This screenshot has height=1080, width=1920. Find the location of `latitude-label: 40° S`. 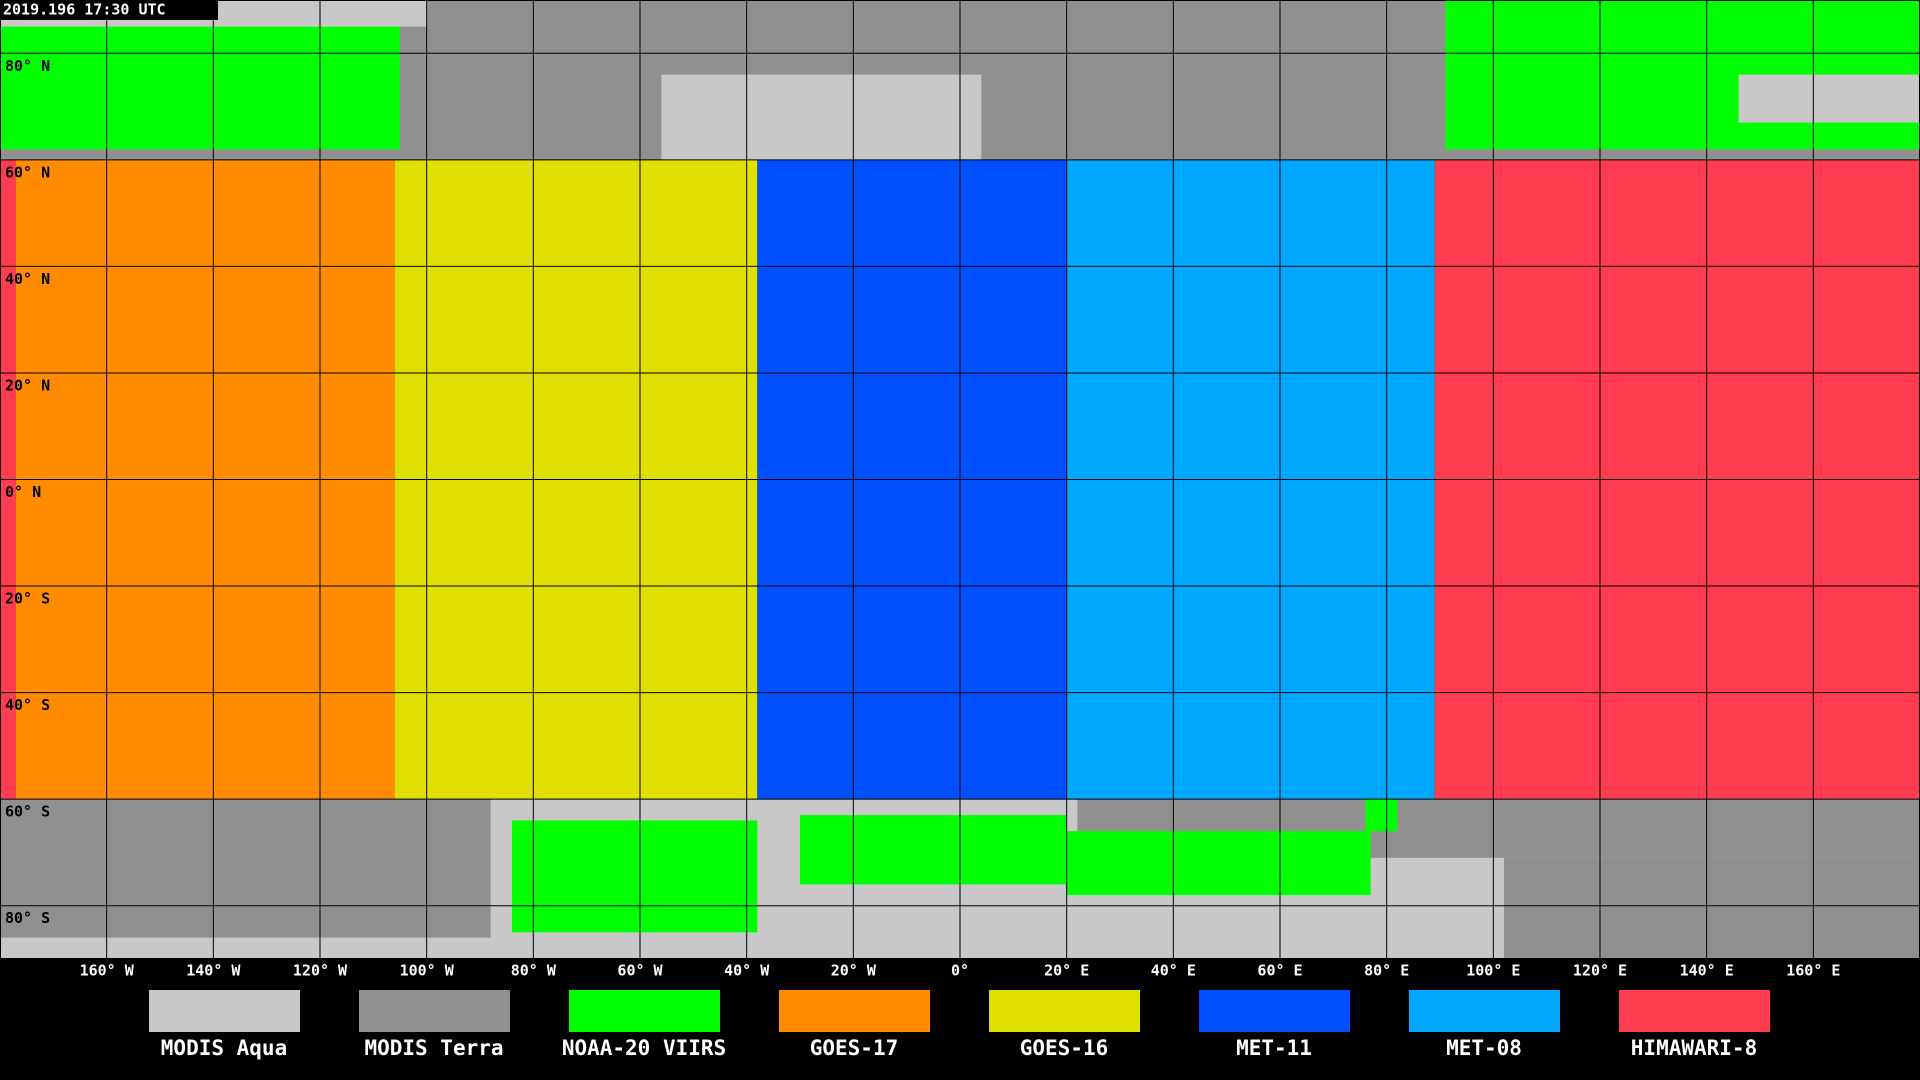

latitude-label: 40° S is located at coordinates (27, 705).